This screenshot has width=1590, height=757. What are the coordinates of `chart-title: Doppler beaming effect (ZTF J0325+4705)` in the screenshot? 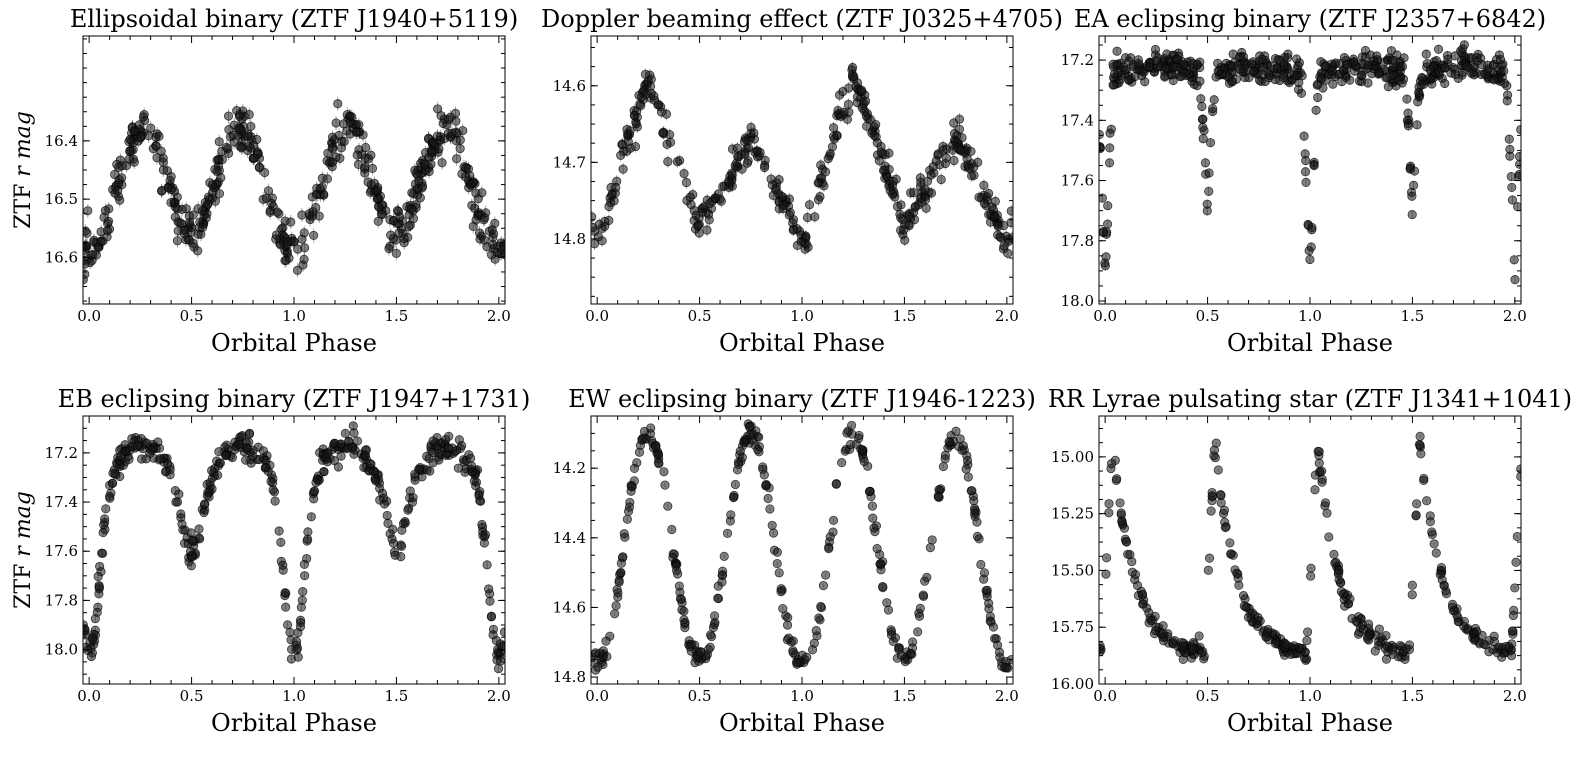 It's located at (802, 19).